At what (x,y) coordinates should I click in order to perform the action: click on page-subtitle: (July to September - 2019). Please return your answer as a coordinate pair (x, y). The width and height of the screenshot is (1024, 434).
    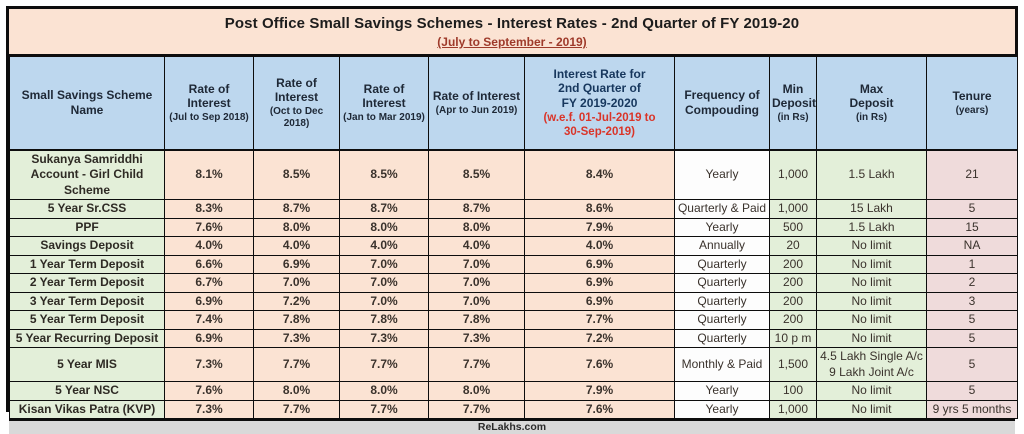
    Looking at the image, I should click on (512, 42).